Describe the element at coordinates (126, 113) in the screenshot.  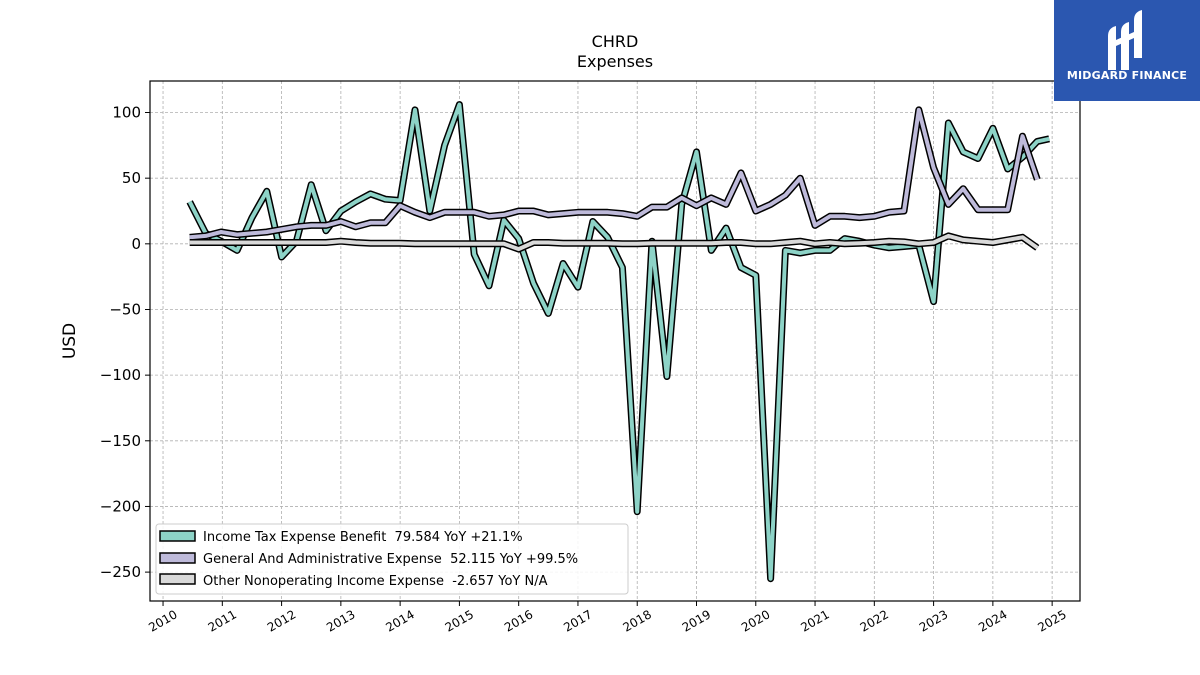
I see `y-tick-label: 100` at that location.